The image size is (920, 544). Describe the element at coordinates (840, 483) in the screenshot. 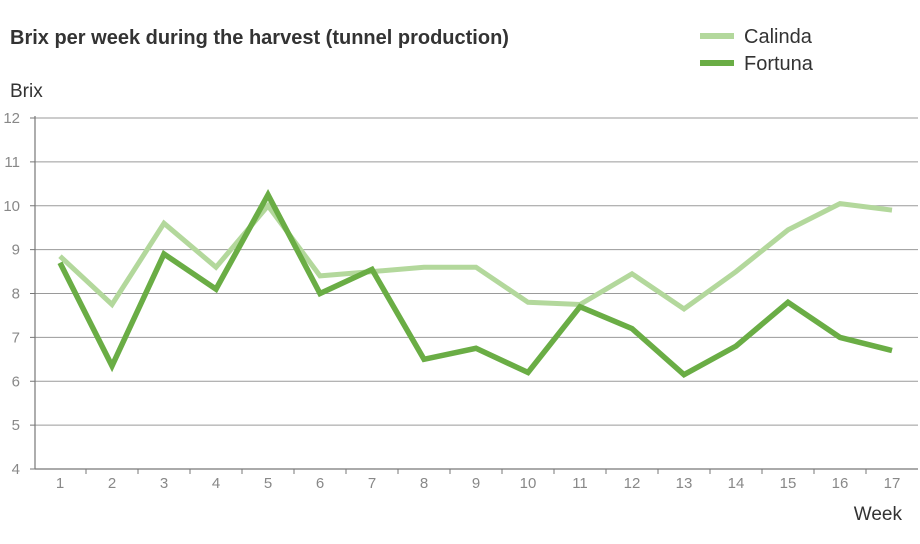

I see `x-tick-label-16: 16` at that location.